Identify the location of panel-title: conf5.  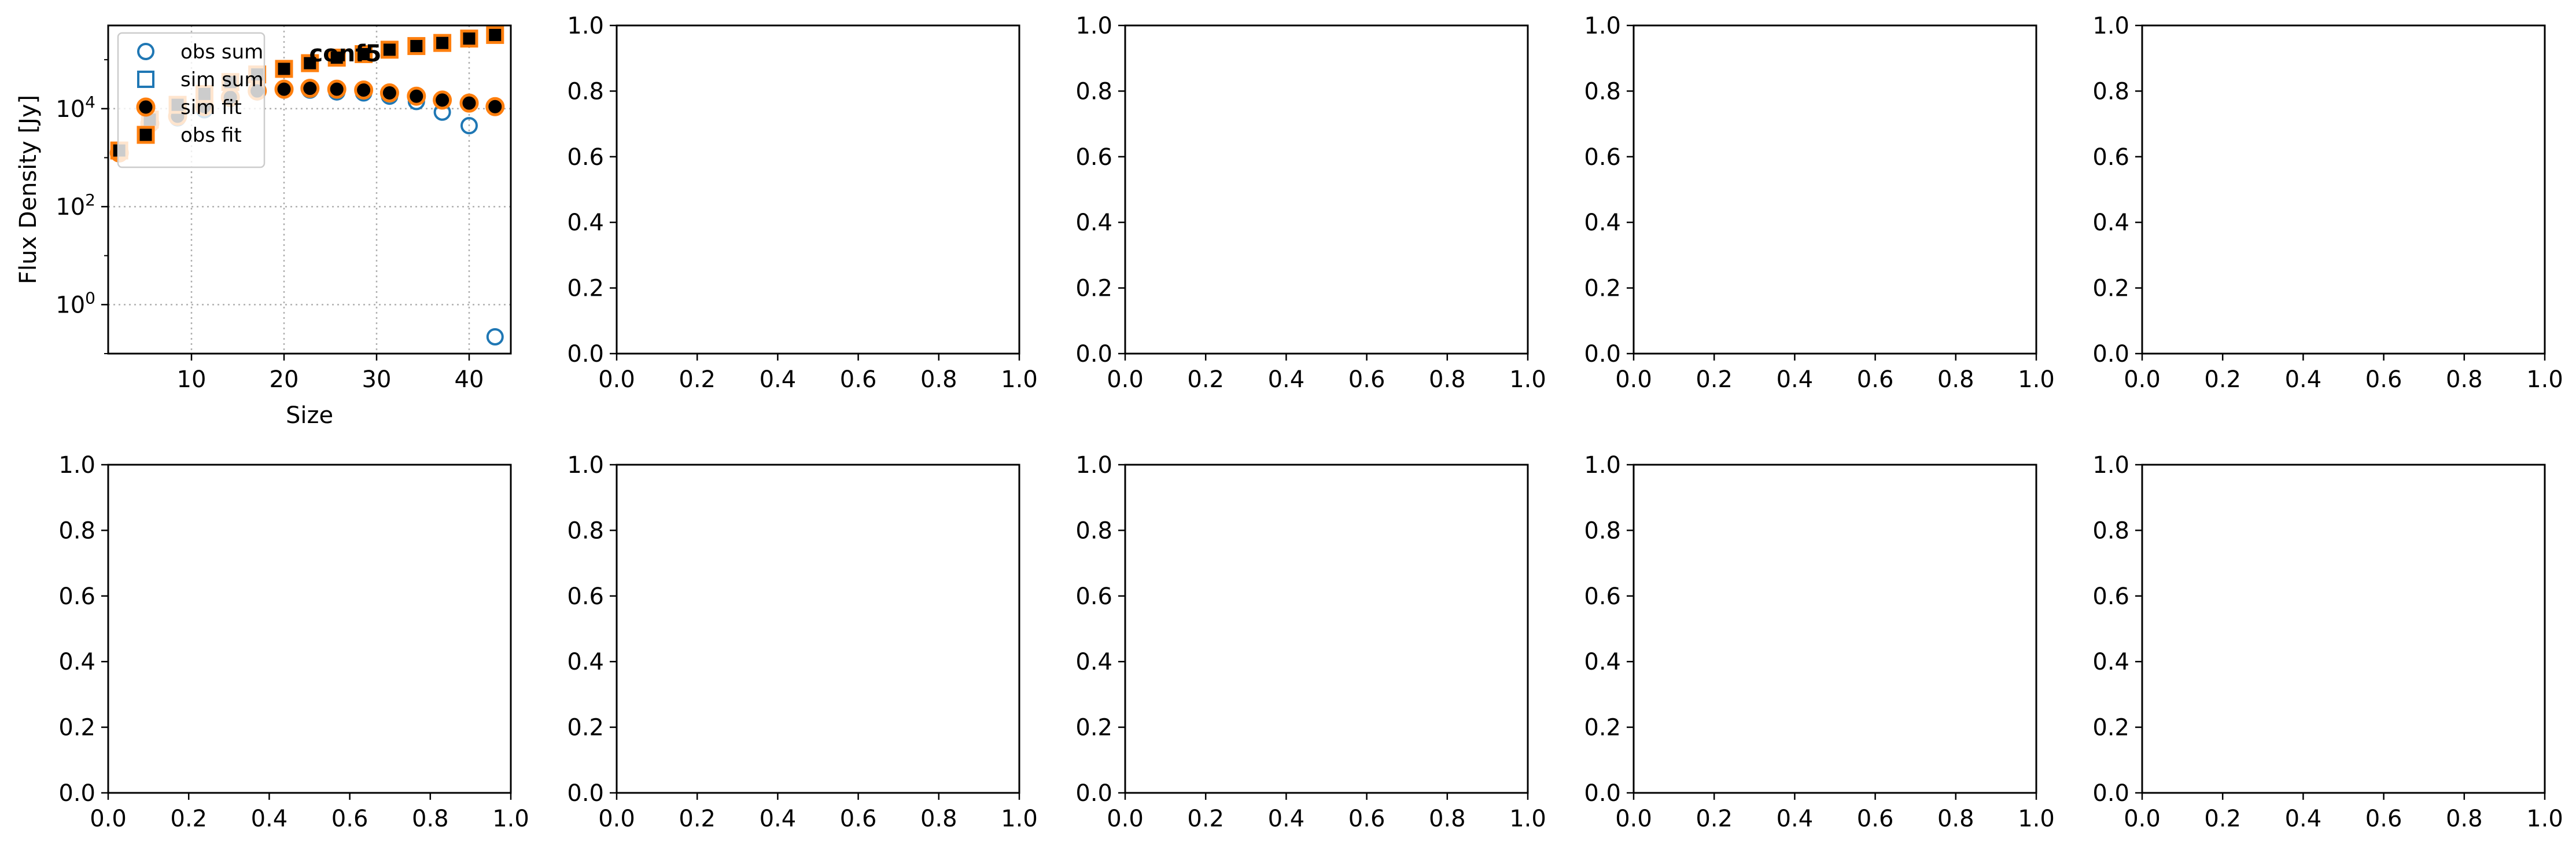
(345, 54).